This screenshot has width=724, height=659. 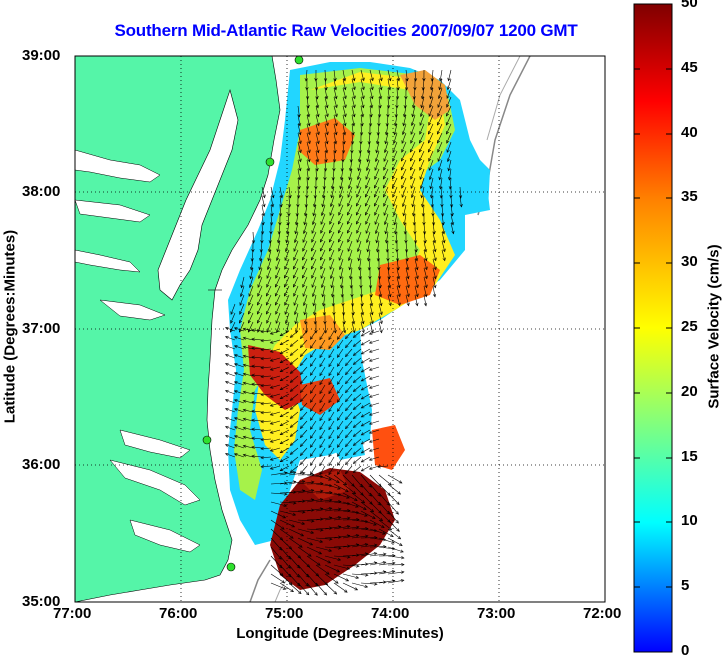 I want to click on y-tick-label: 35:00, so click(x=41, y=601).